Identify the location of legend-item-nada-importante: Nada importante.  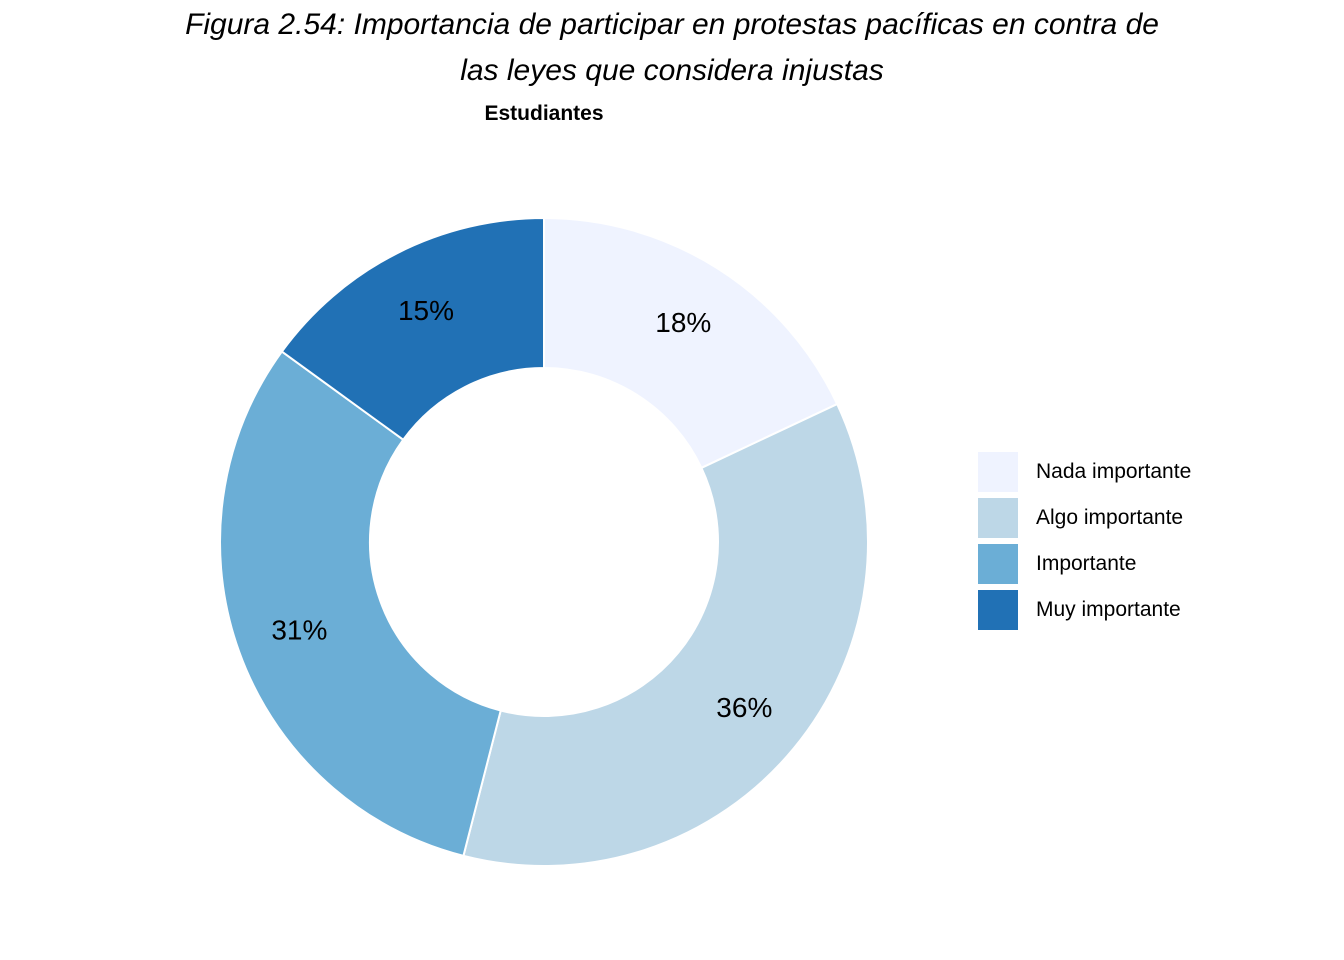
(1084, 472).